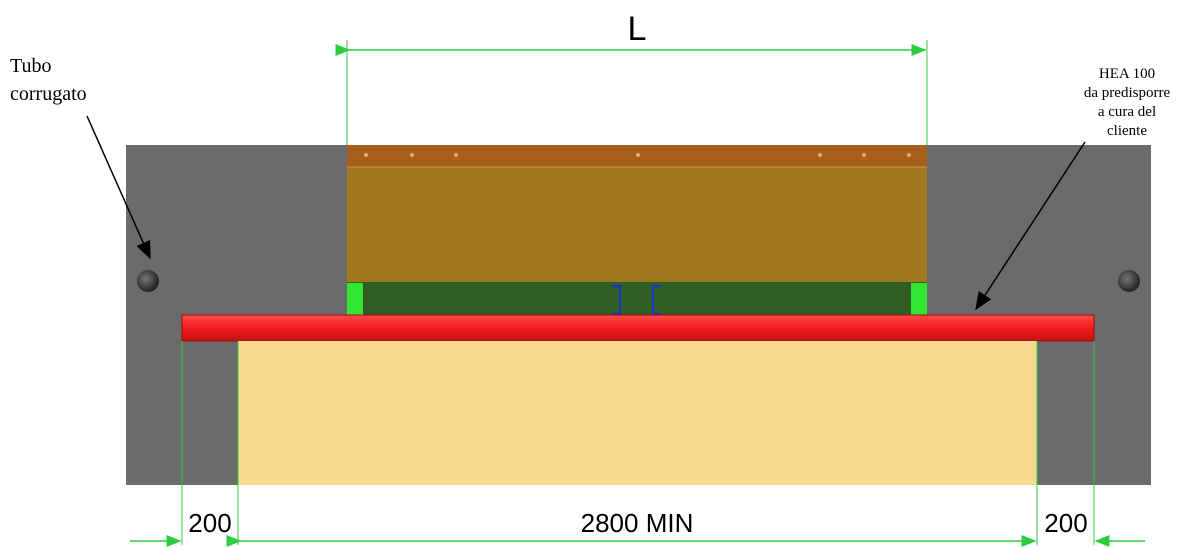 The width and height of the screenshot is (1199, 547). Describe the element at coordinates (1030, 226) in the screenshot. I see `leader-hea` at that location.